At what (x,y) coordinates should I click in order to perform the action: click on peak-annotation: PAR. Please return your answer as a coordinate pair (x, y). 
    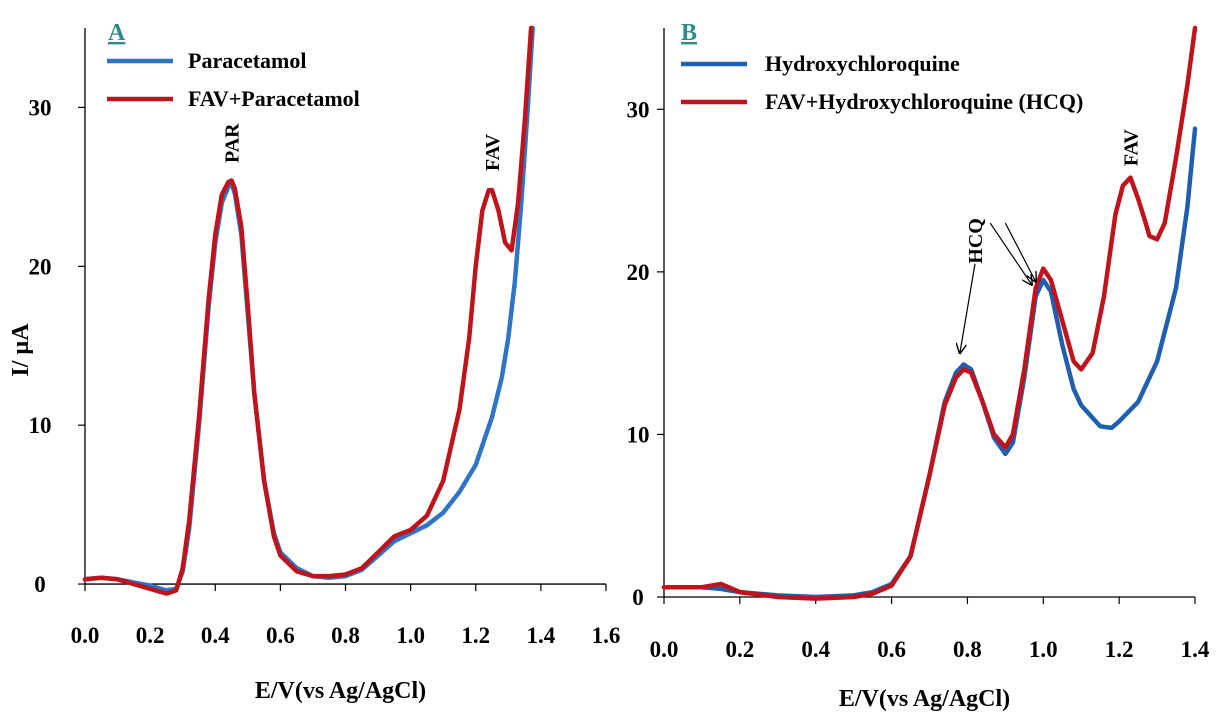
    Looking at the image, I should click on (233, 143).